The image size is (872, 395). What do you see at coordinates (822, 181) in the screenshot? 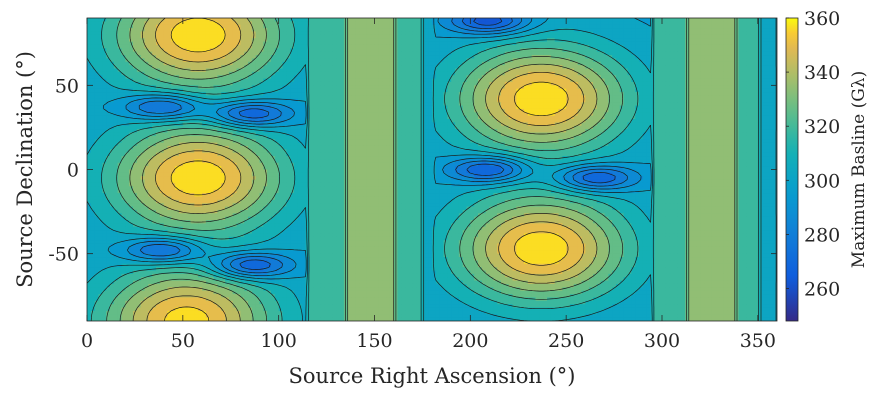
I see `colorbar-tick-label: 300` at bounding box center [822, 181].